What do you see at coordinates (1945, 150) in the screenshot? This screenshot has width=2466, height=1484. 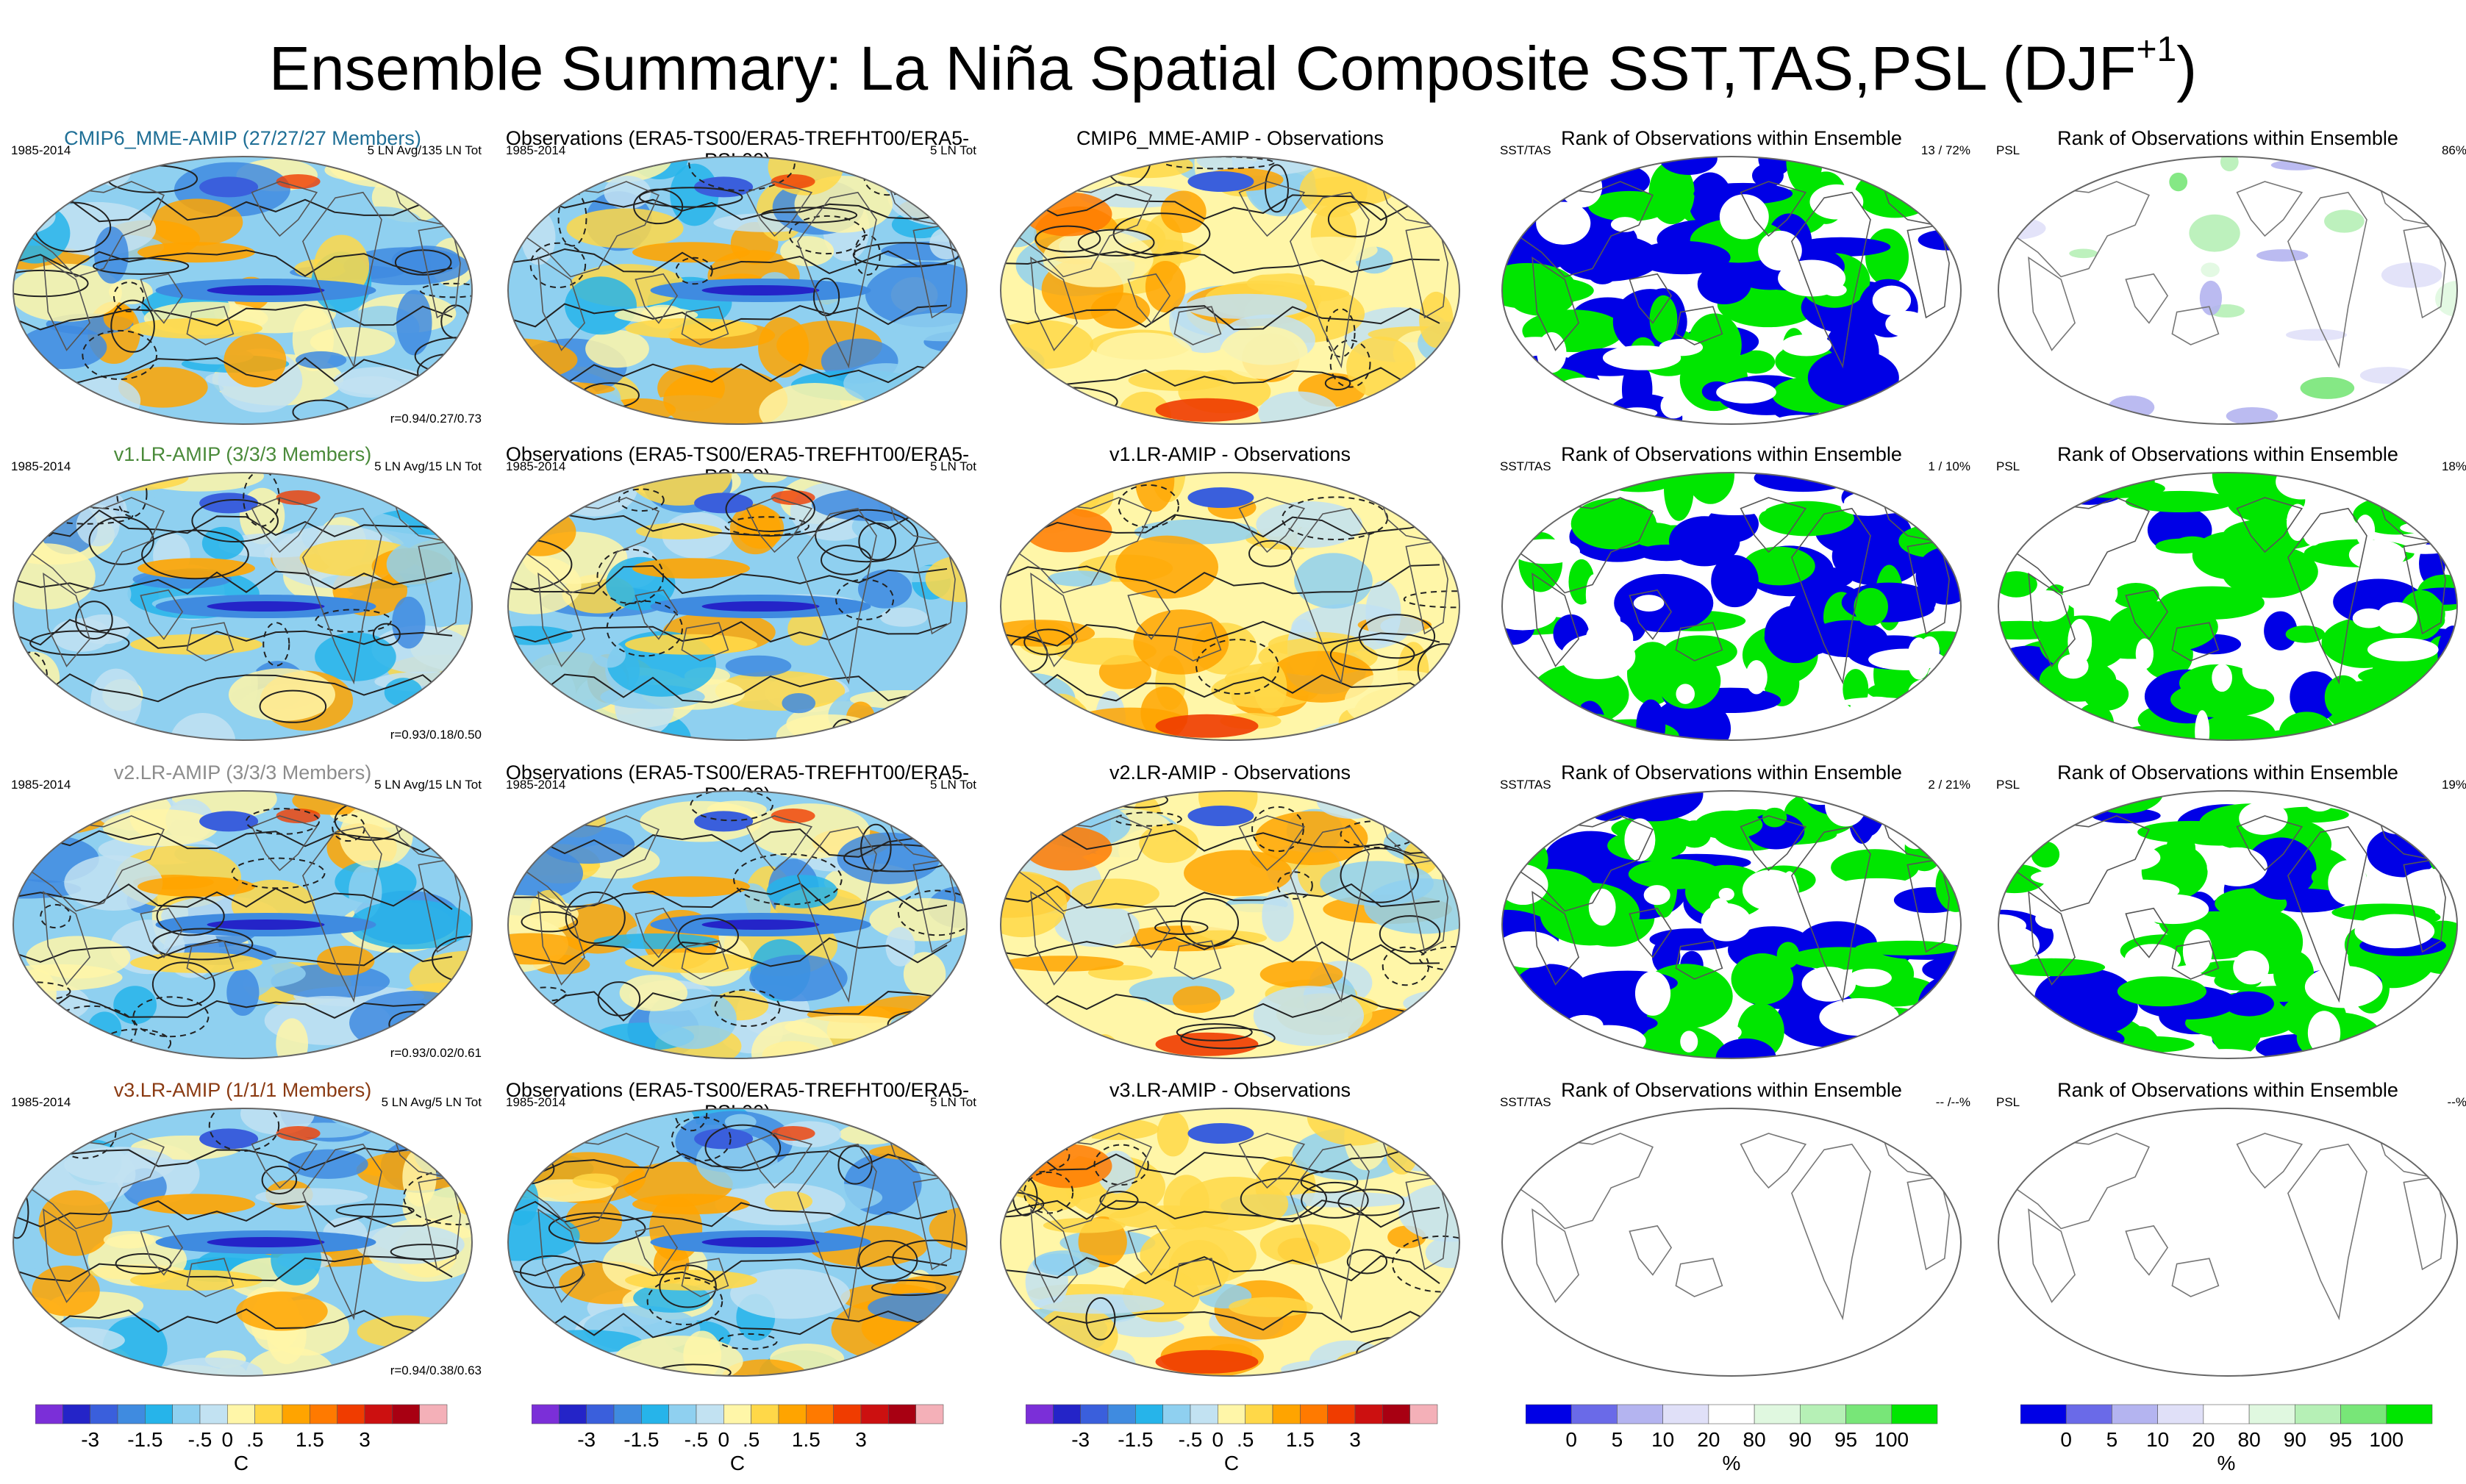 I see `rank-sst-value: 13 / 72%` at bounding box center [1945, 150].